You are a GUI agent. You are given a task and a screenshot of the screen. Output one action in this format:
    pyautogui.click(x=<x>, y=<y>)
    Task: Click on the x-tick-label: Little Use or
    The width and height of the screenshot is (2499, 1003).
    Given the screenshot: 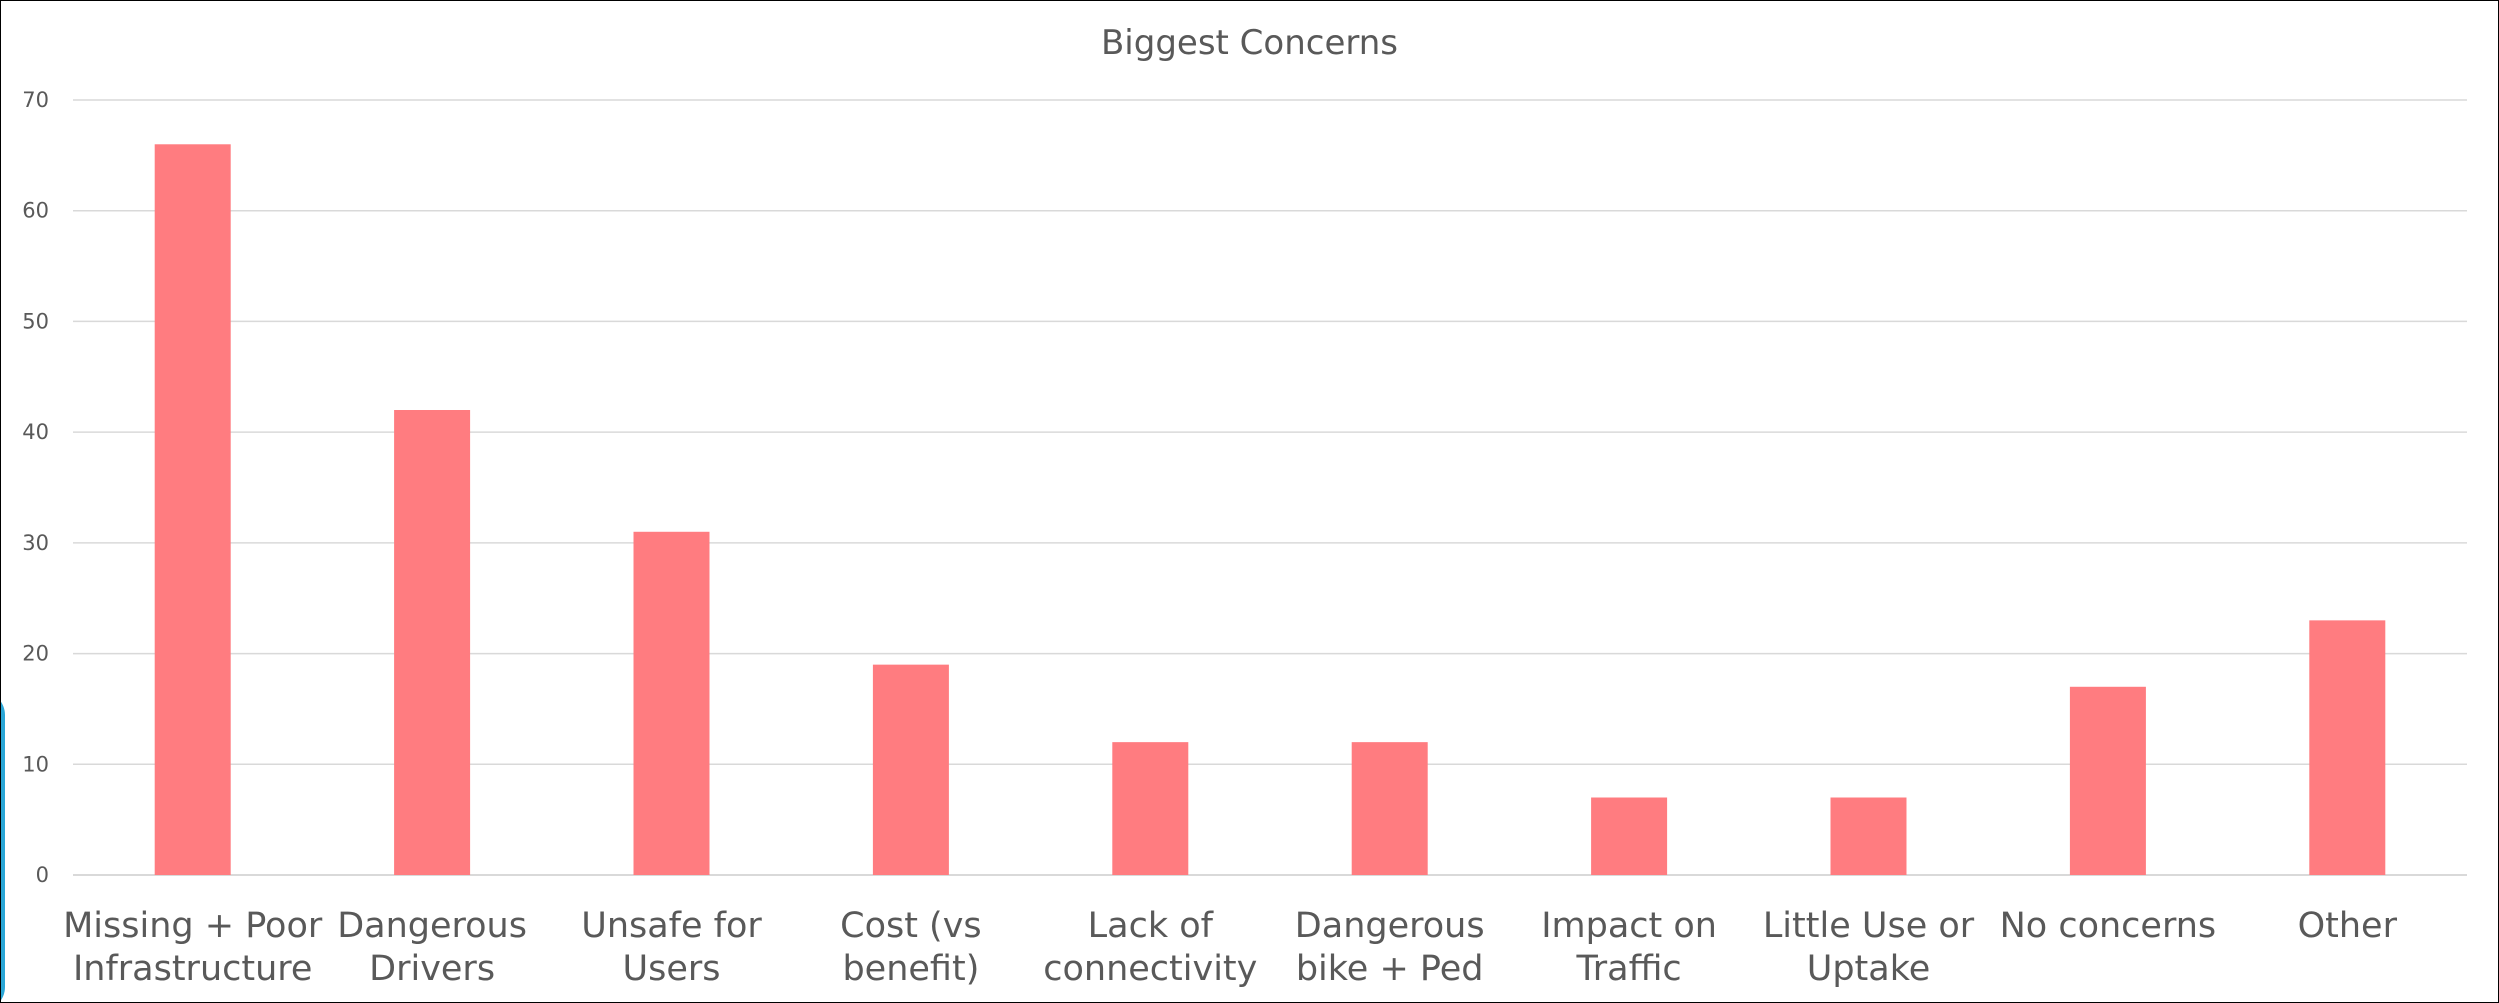 What is the action you would take?
    pyautogui.click(x=1869, y=926)
    